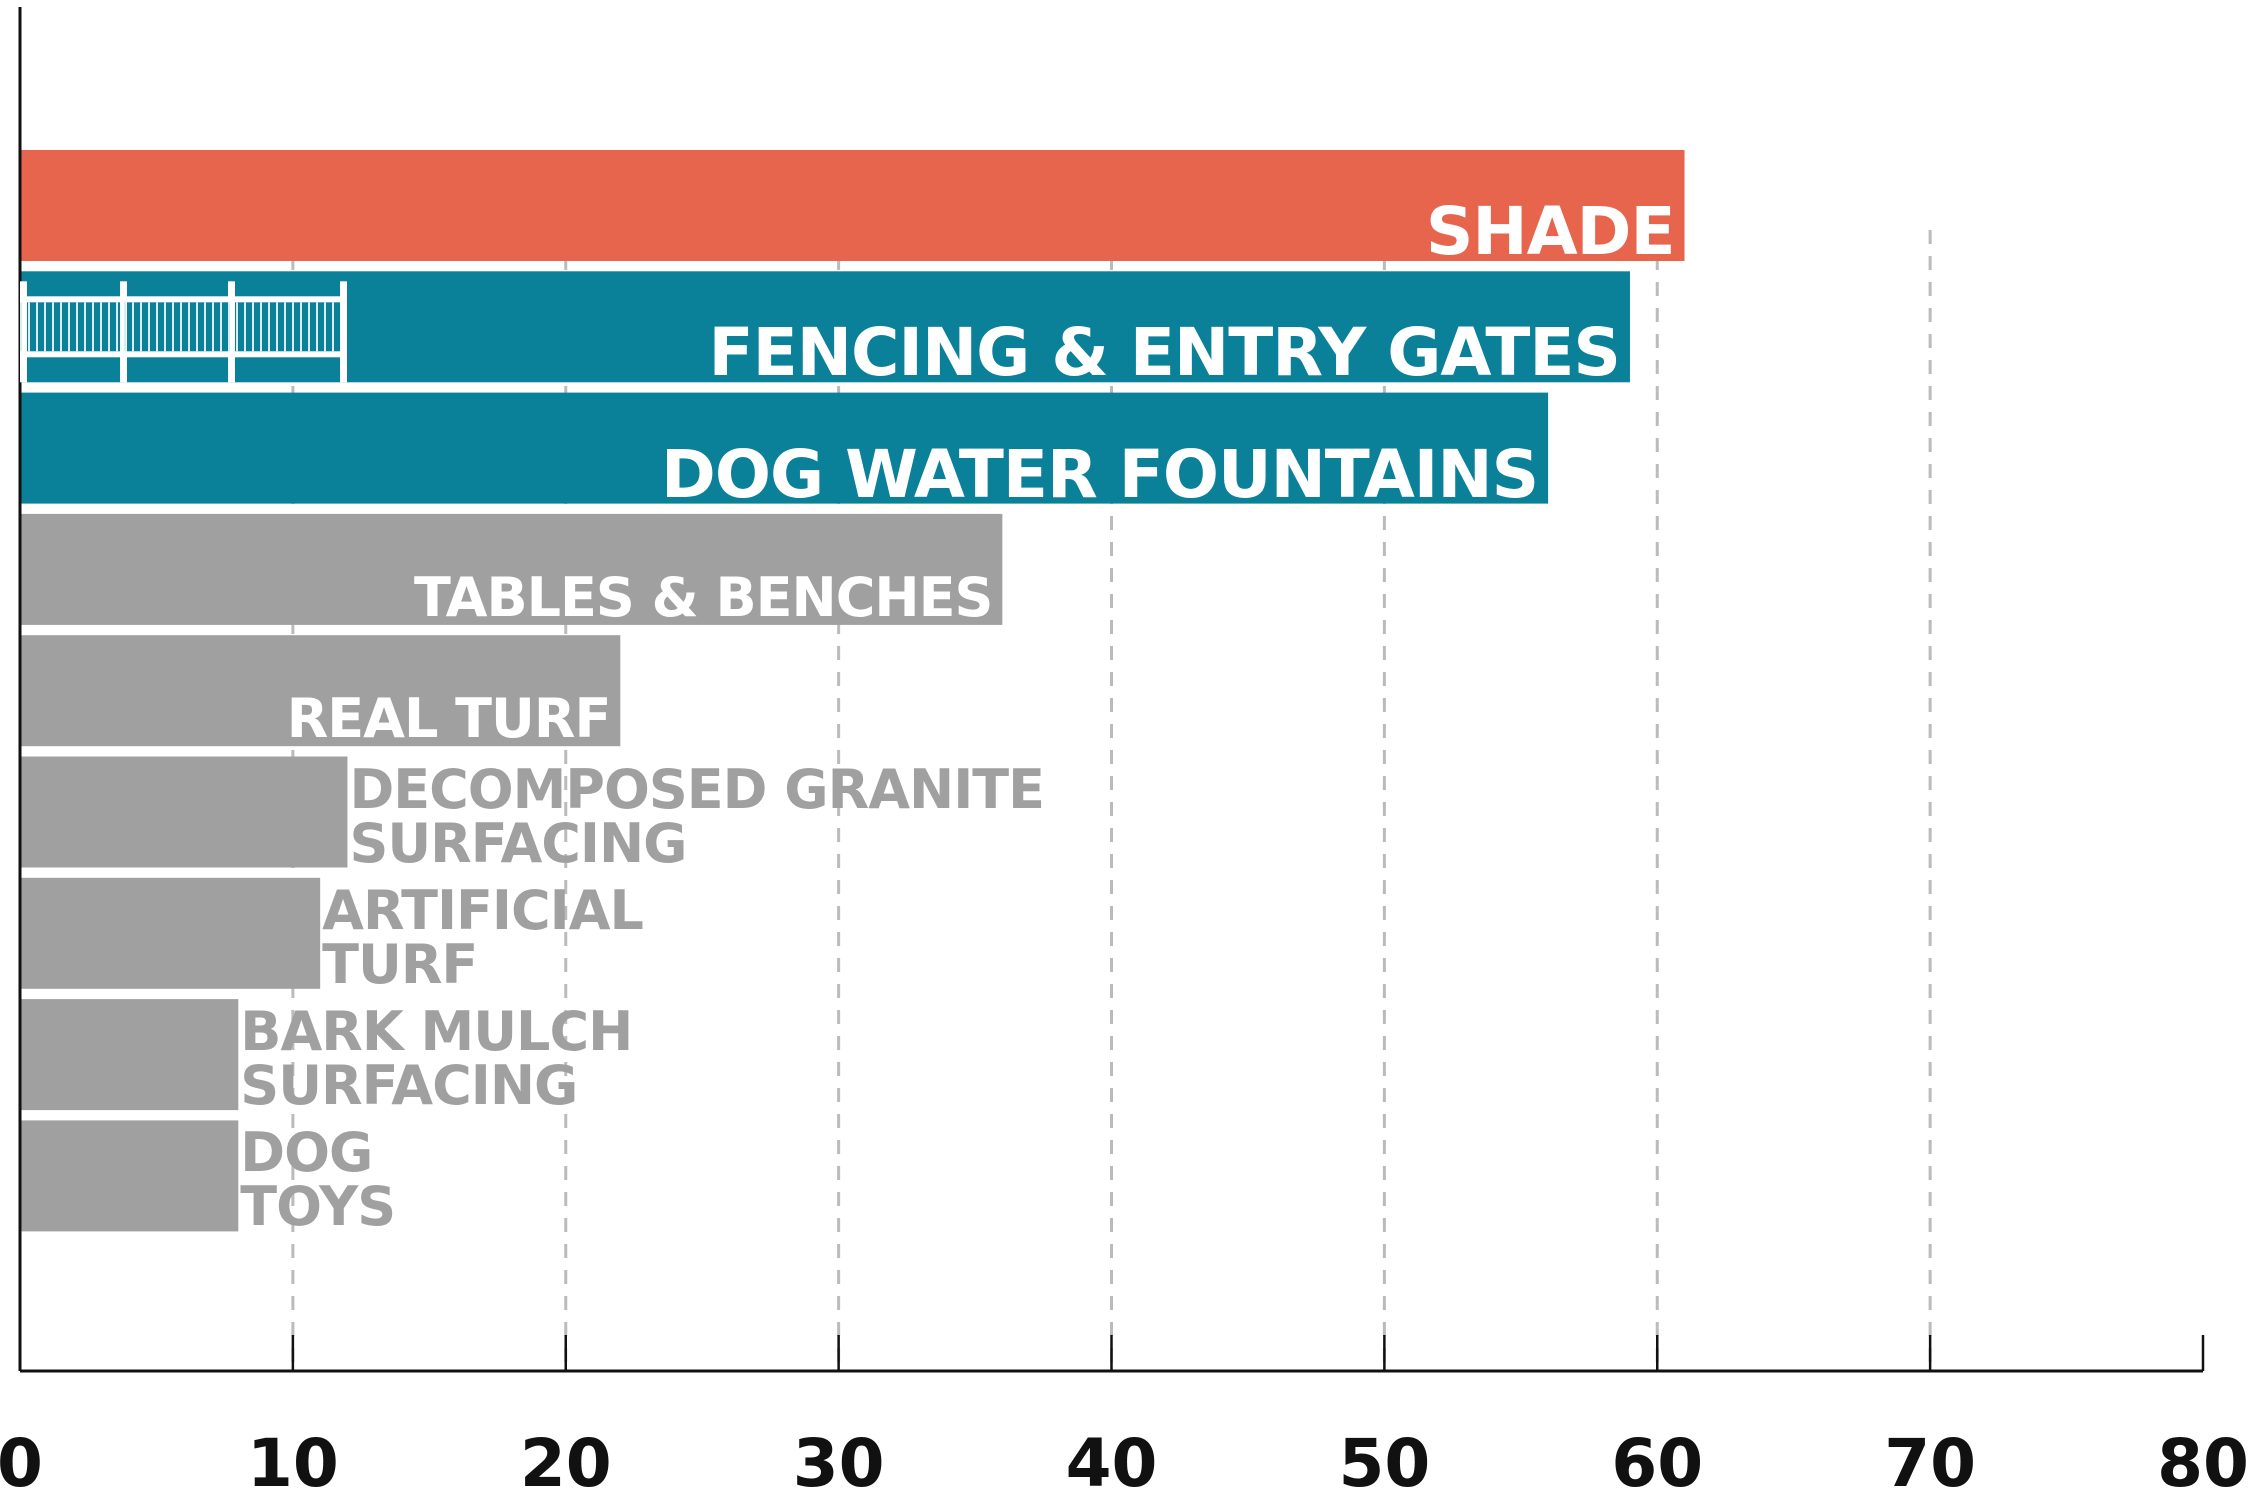  What do you see at coordinates (1111, 1458) in the screenshot?
I see `x-tick-label: 40` at bounding box center [1111, 1458].